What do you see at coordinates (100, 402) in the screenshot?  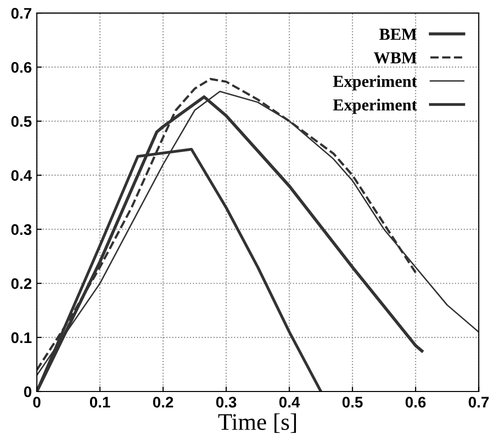 I see `x-tick-label: 0.1` at bounding box center [100, 402].